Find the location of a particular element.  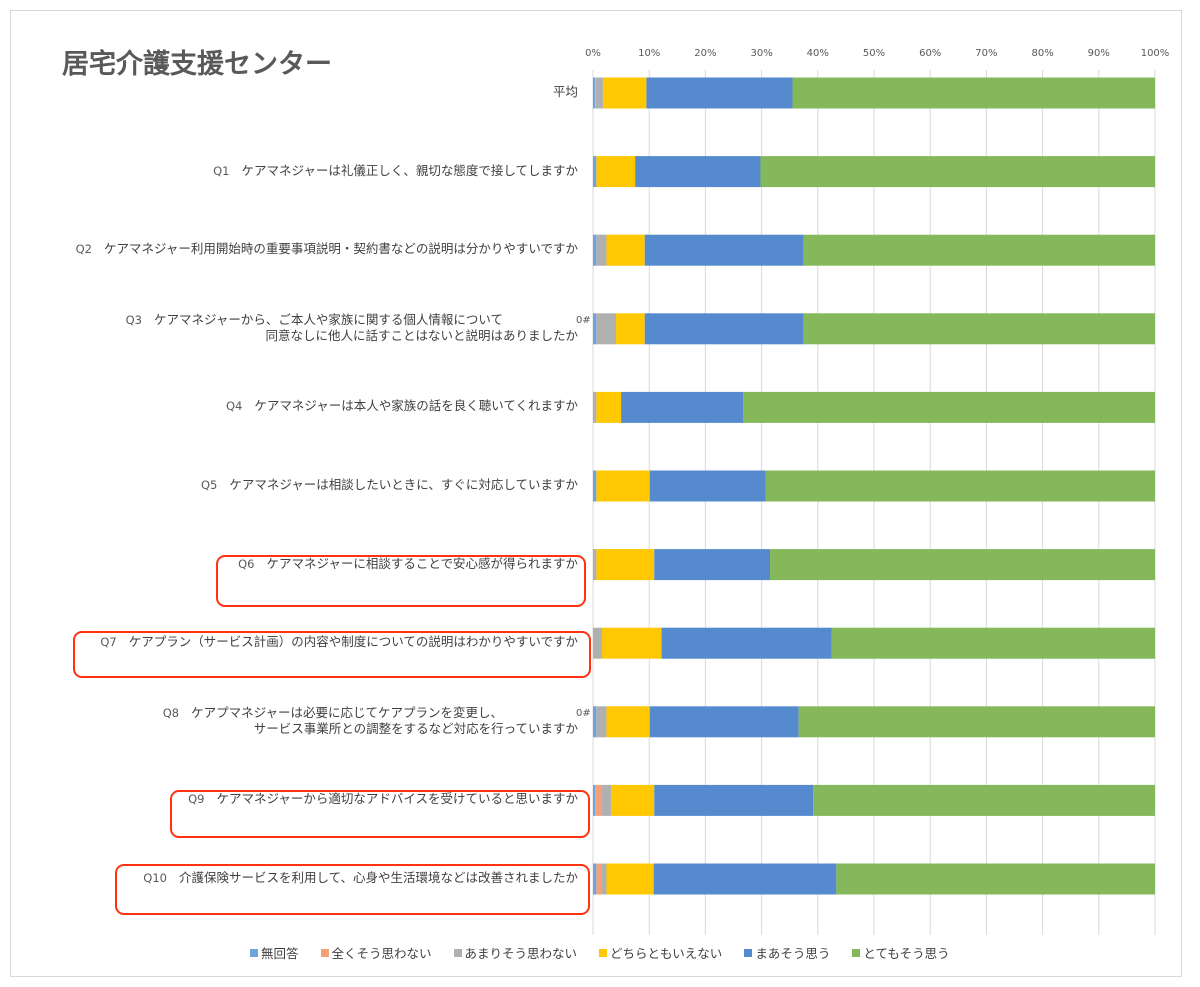

legend-label: まあそう思う is located at coordinates (793, 953).